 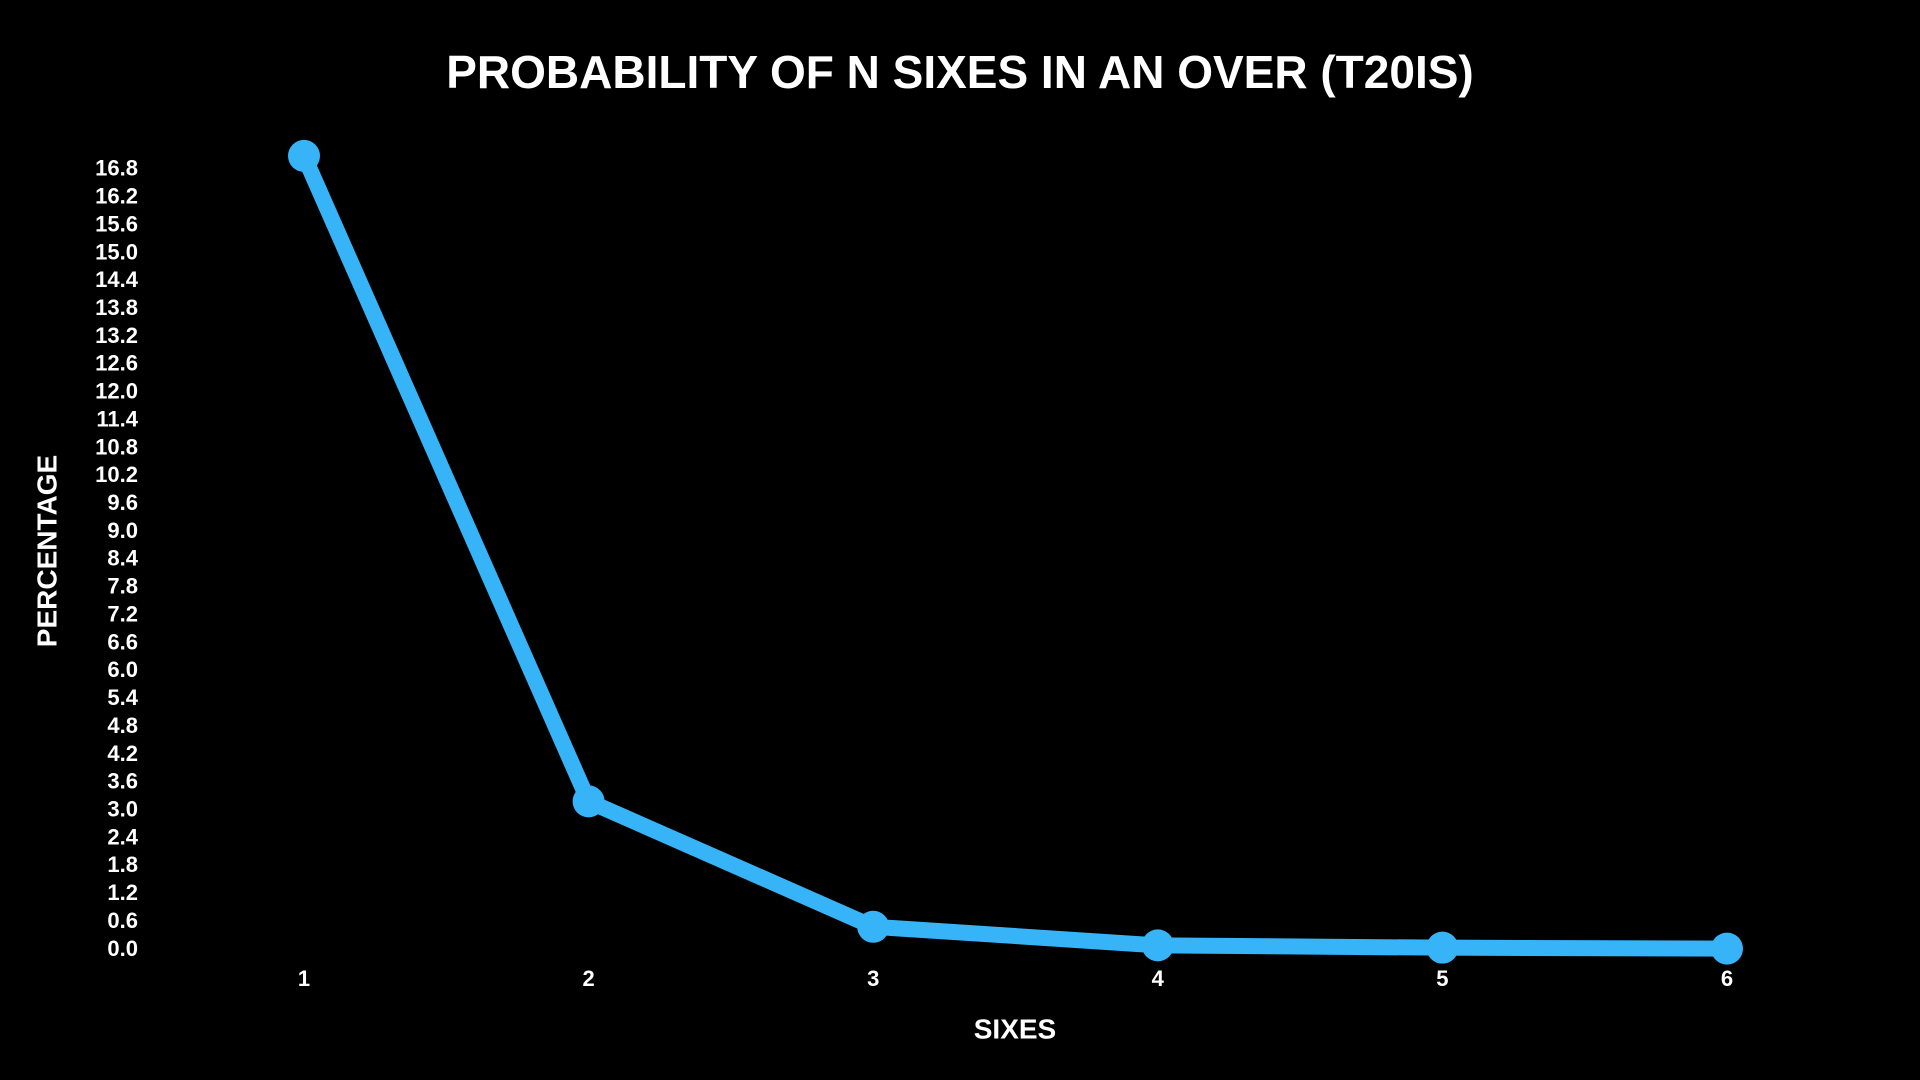 What do you see at coordinates (116, 391) in the screenshot?
I see `y-tick-label: 12.0` at bounding box center [116, 391].